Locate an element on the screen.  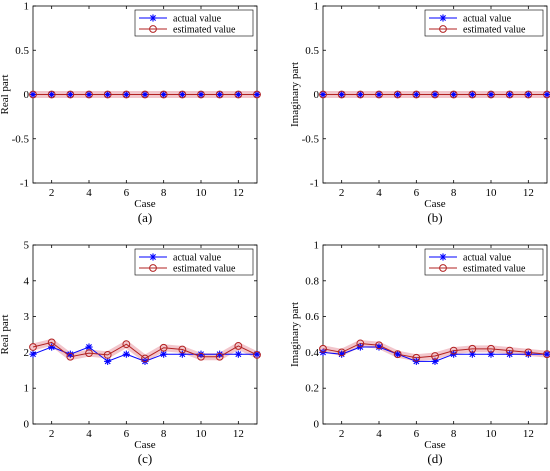
y-tick-label: 0.2 is located at coordinates (312, 389).